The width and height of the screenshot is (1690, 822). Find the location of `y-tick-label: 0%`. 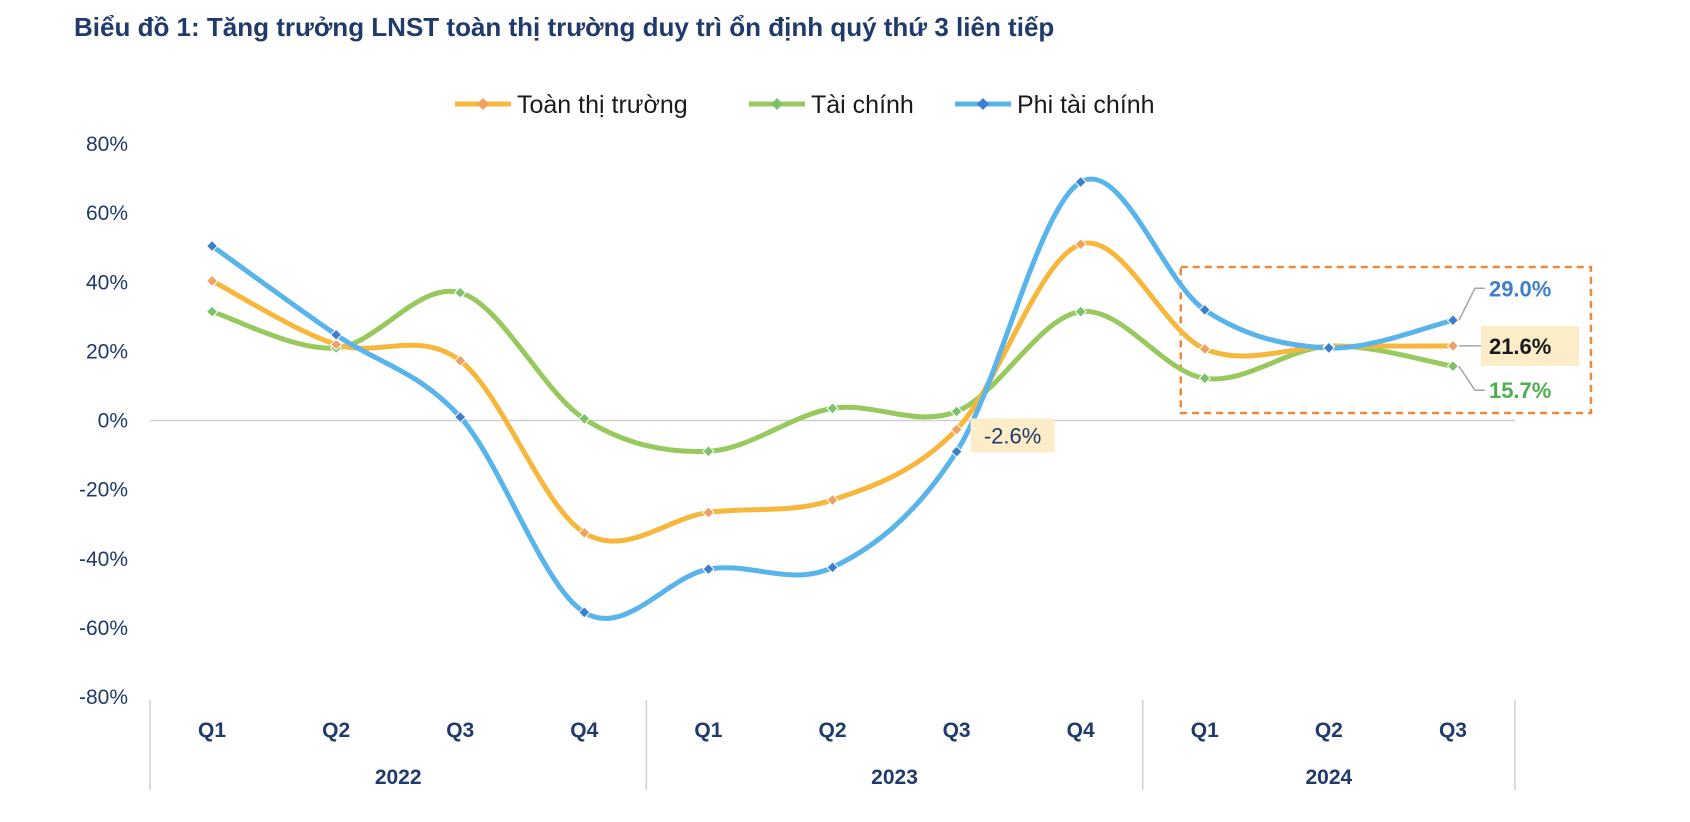

y-tick-label: 0% is located at coordinates (113, 421).